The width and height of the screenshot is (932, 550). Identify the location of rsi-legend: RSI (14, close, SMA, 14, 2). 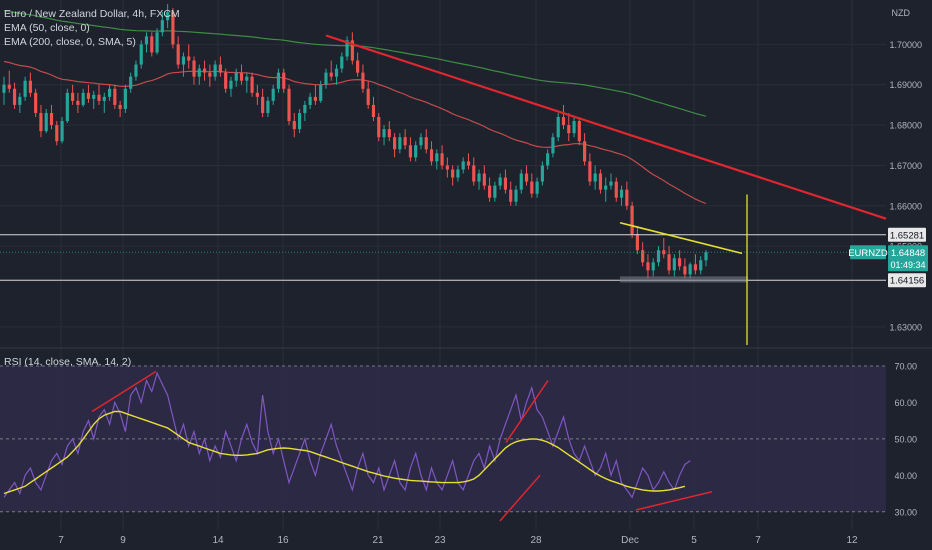
(68, 362).